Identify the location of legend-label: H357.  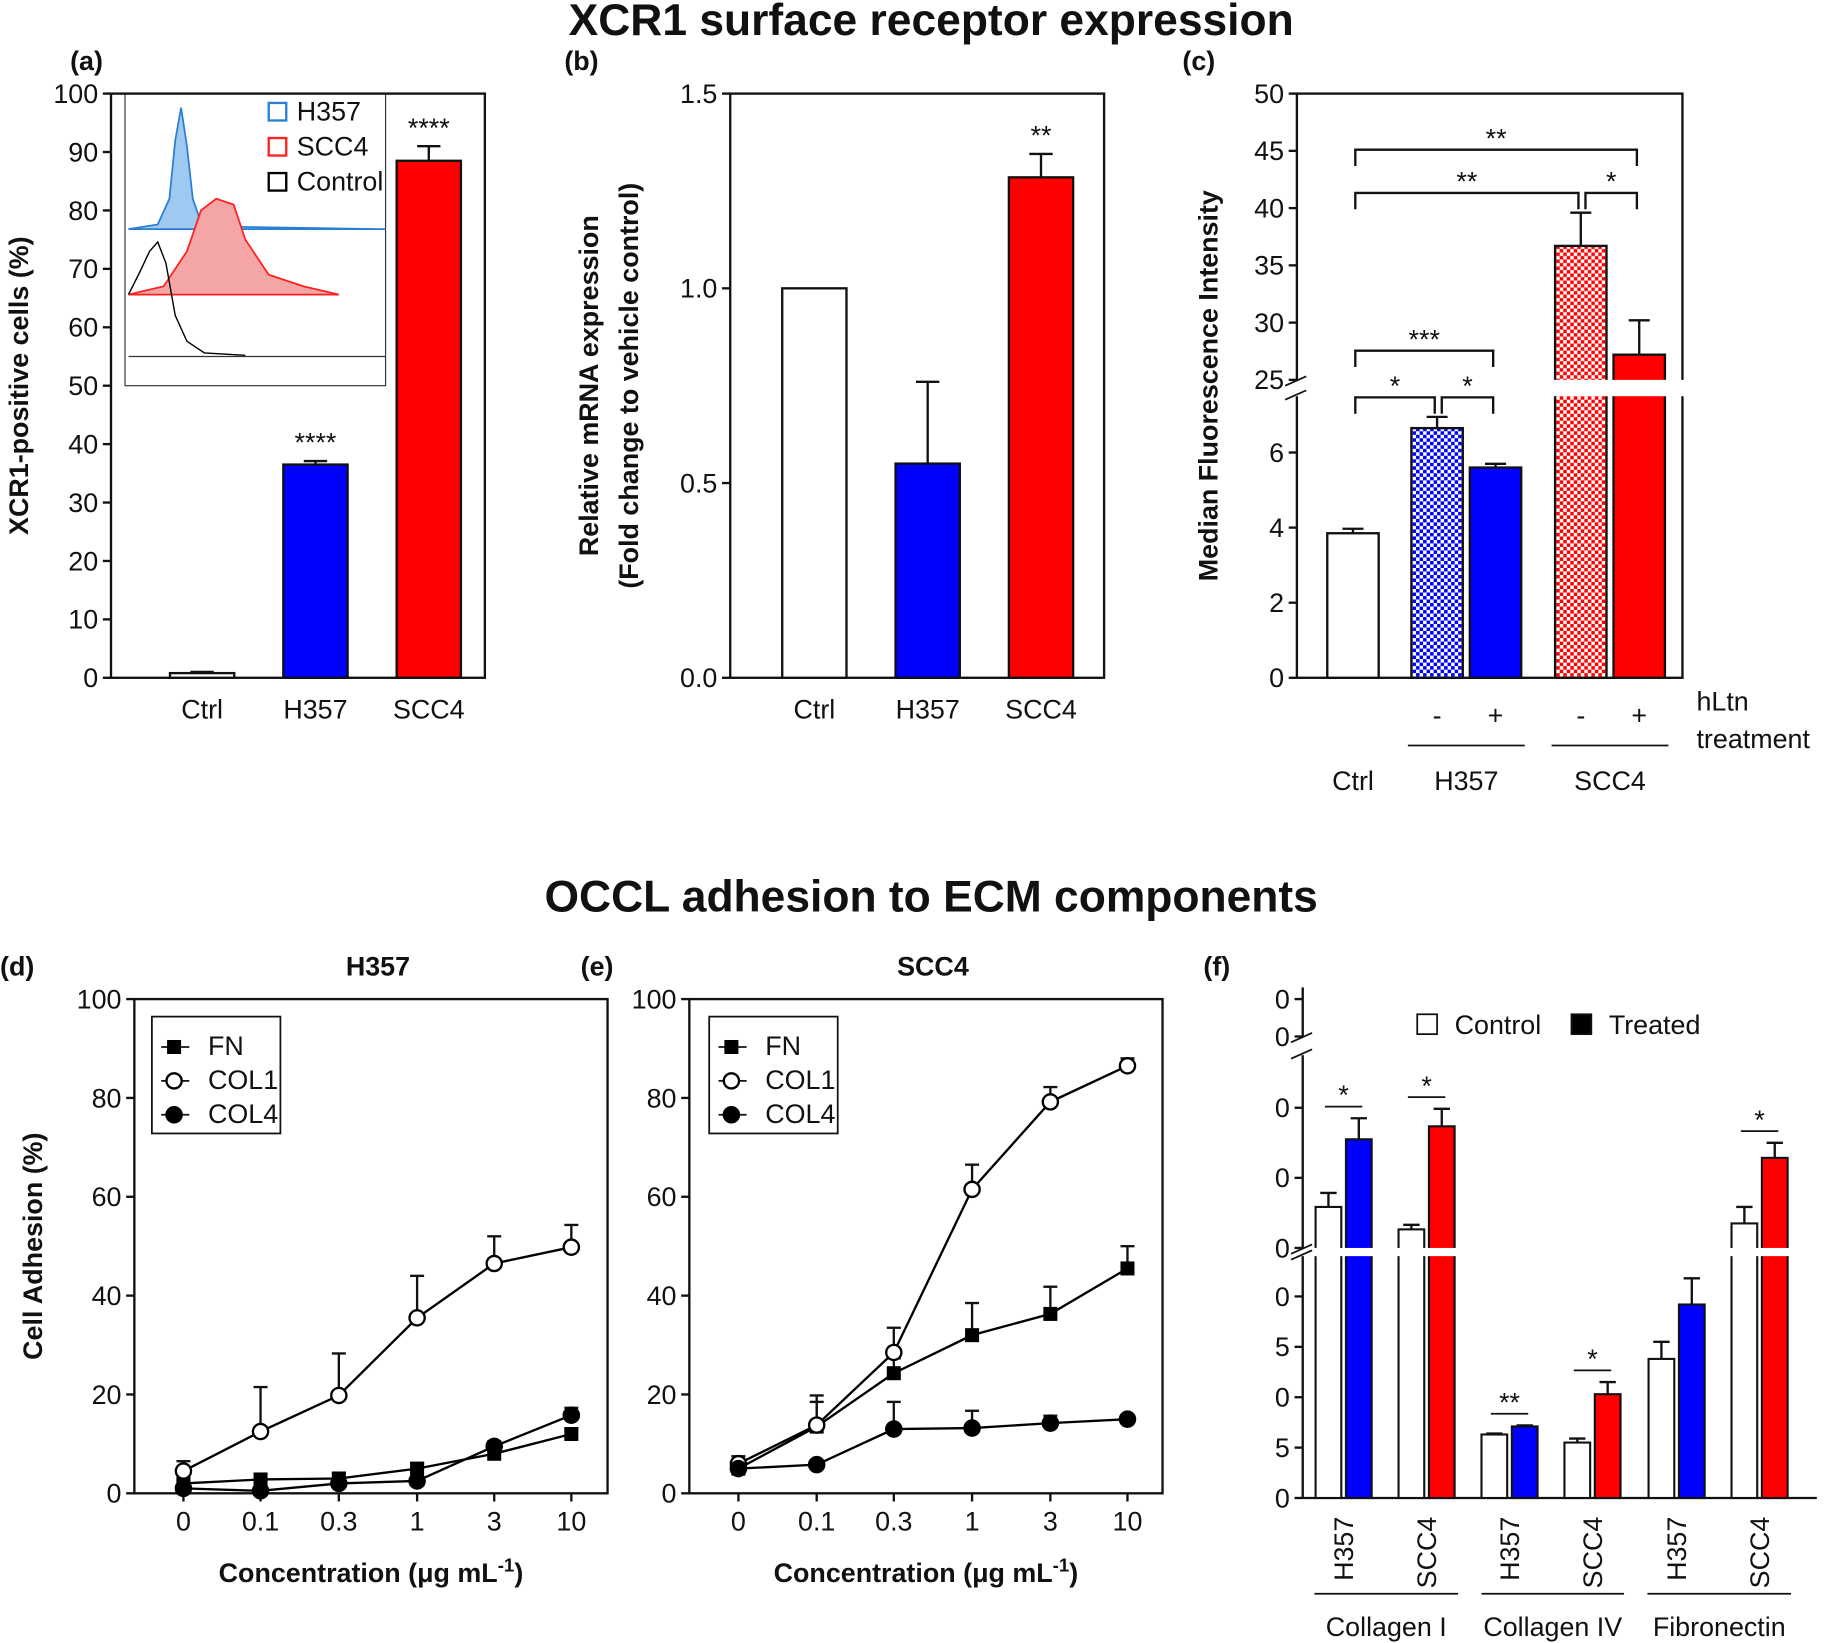
(329, 111).